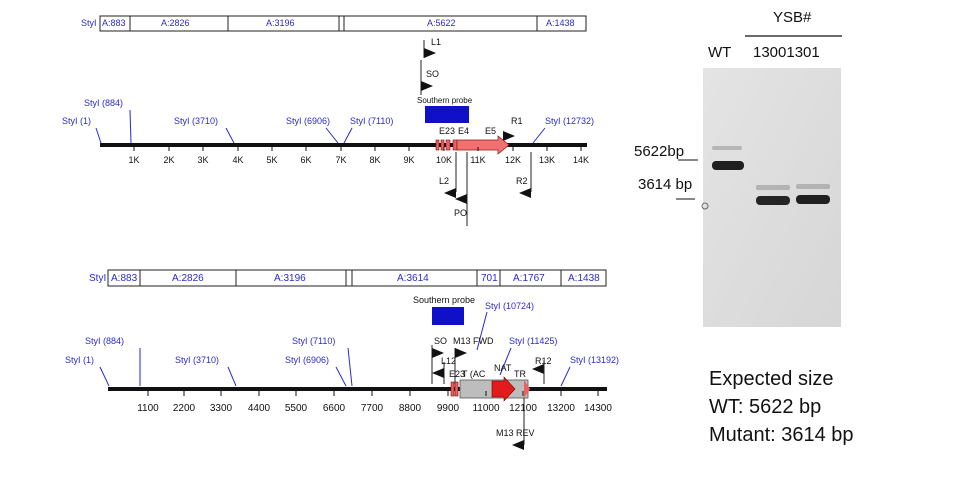 The width and height of the screenshot is (960, 480). What do you see at coordinates (448, 408) in the screenshot?
I see `bottom-tick-label: 9900` at bounding box center [448, 408].